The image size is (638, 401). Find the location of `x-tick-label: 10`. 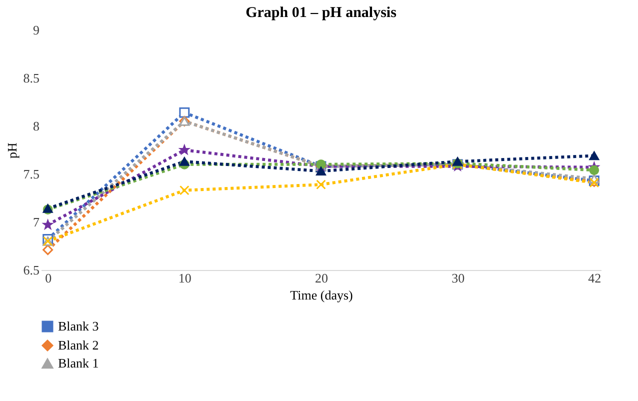

x-tick-label: 10 is located at coordinates (185, 278).